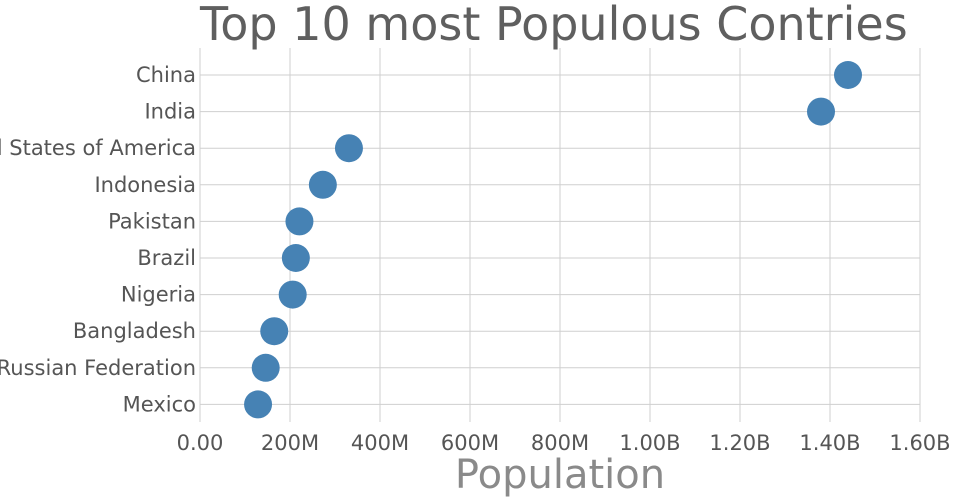 The height and width of the screenshot is (500, 960). Describe the element at coordinates (166, 75) in the screenshot. I see `category-label: China` at that location.